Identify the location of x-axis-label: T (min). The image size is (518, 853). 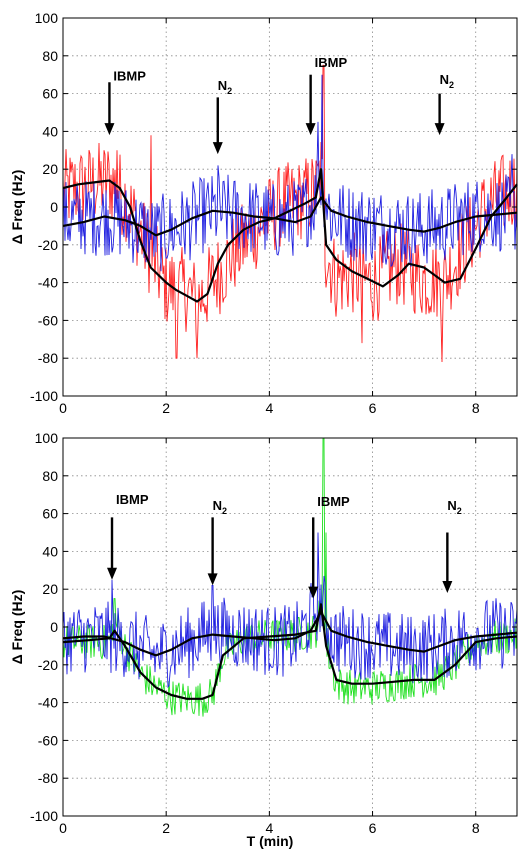
(270, 841).